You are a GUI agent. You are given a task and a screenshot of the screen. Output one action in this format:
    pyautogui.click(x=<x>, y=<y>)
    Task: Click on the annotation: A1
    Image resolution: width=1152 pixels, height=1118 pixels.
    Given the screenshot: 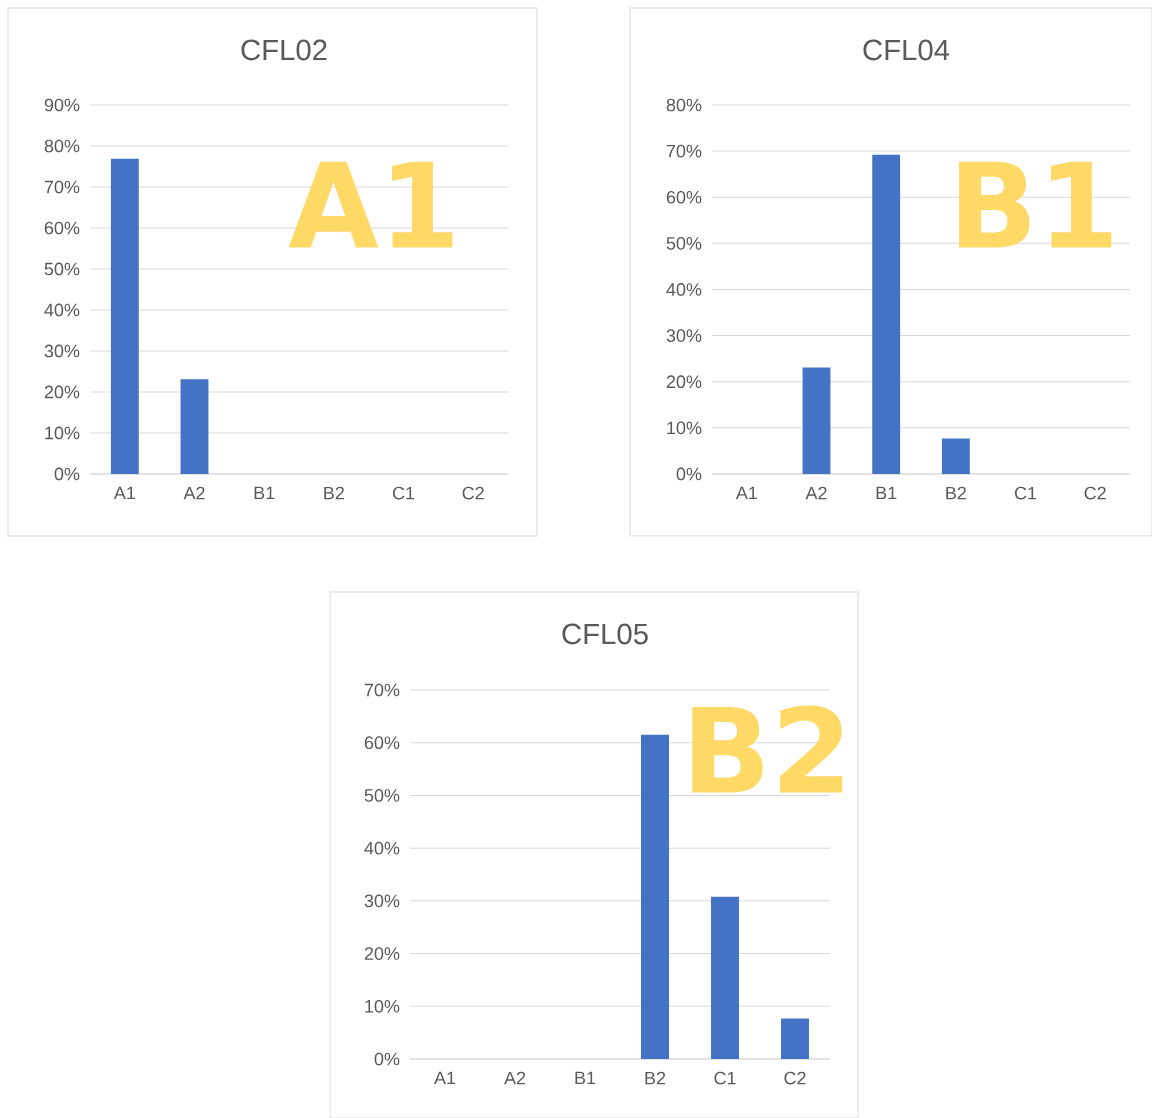 What is the action you would take?
    pyautogui.click(x=370, y=204)
    